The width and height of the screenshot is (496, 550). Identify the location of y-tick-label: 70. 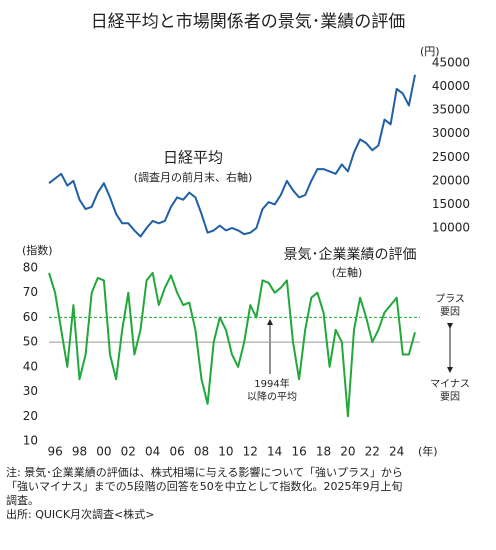
(30, 292).